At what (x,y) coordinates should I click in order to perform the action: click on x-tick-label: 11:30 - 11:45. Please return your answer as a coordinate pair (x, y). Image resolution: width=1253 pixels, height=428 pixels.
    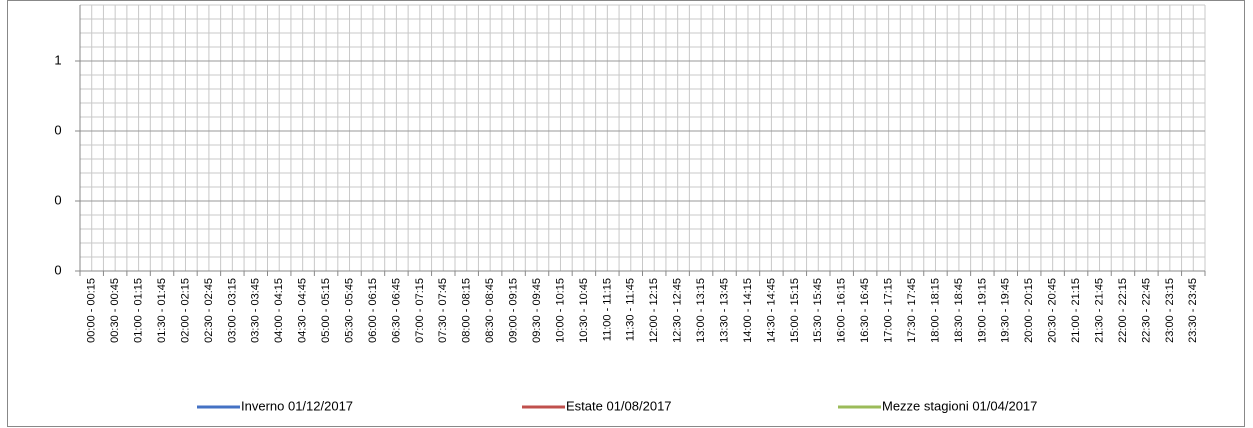
    Looking at the image, I should click on (631, 309).